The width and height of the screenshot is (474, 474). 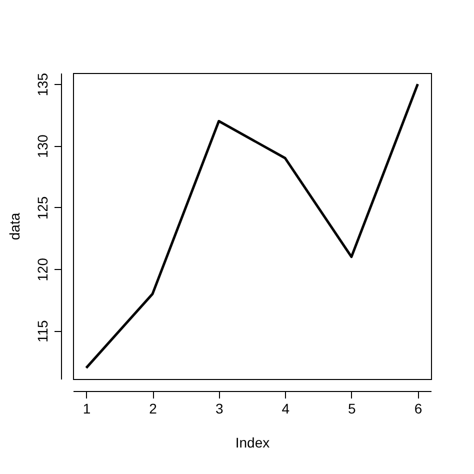 I want to click on x-tick-label: 6, so click(x=418, y=408).